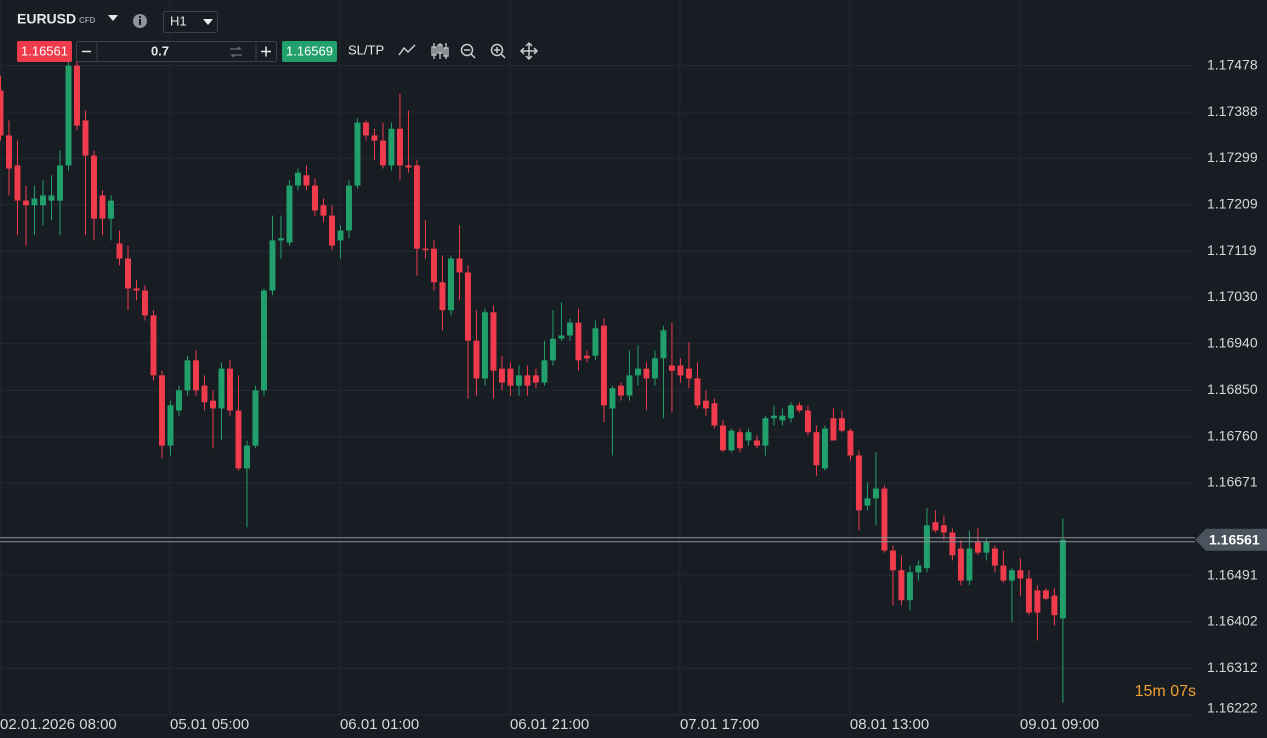 Image resolution: width=1267 pixels, height=738 pixels. I want to click on info-icon-mark, so click(140, 22).